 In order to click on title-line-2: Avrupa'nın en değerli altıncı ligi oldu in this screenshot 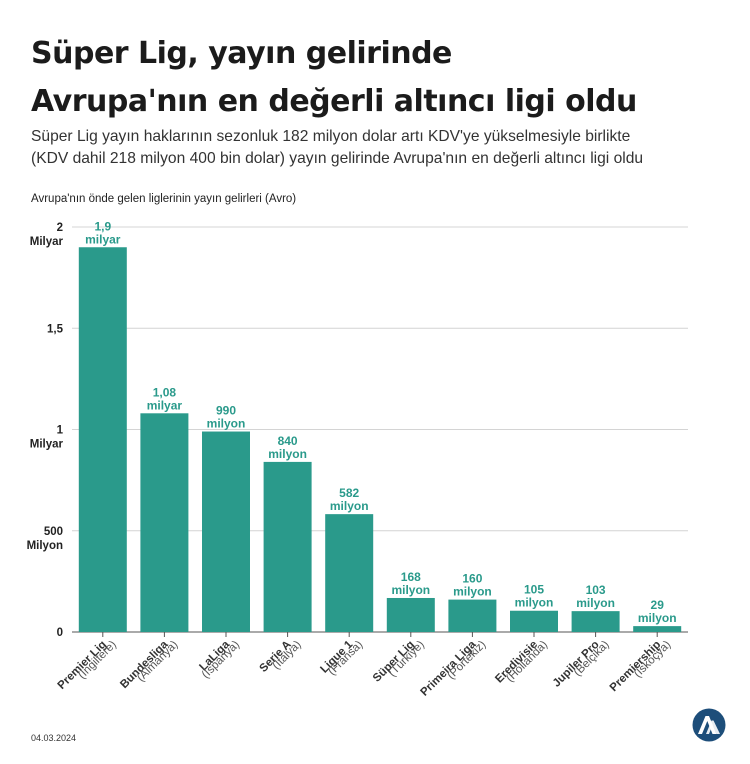, I will do `click(334, 101)`.